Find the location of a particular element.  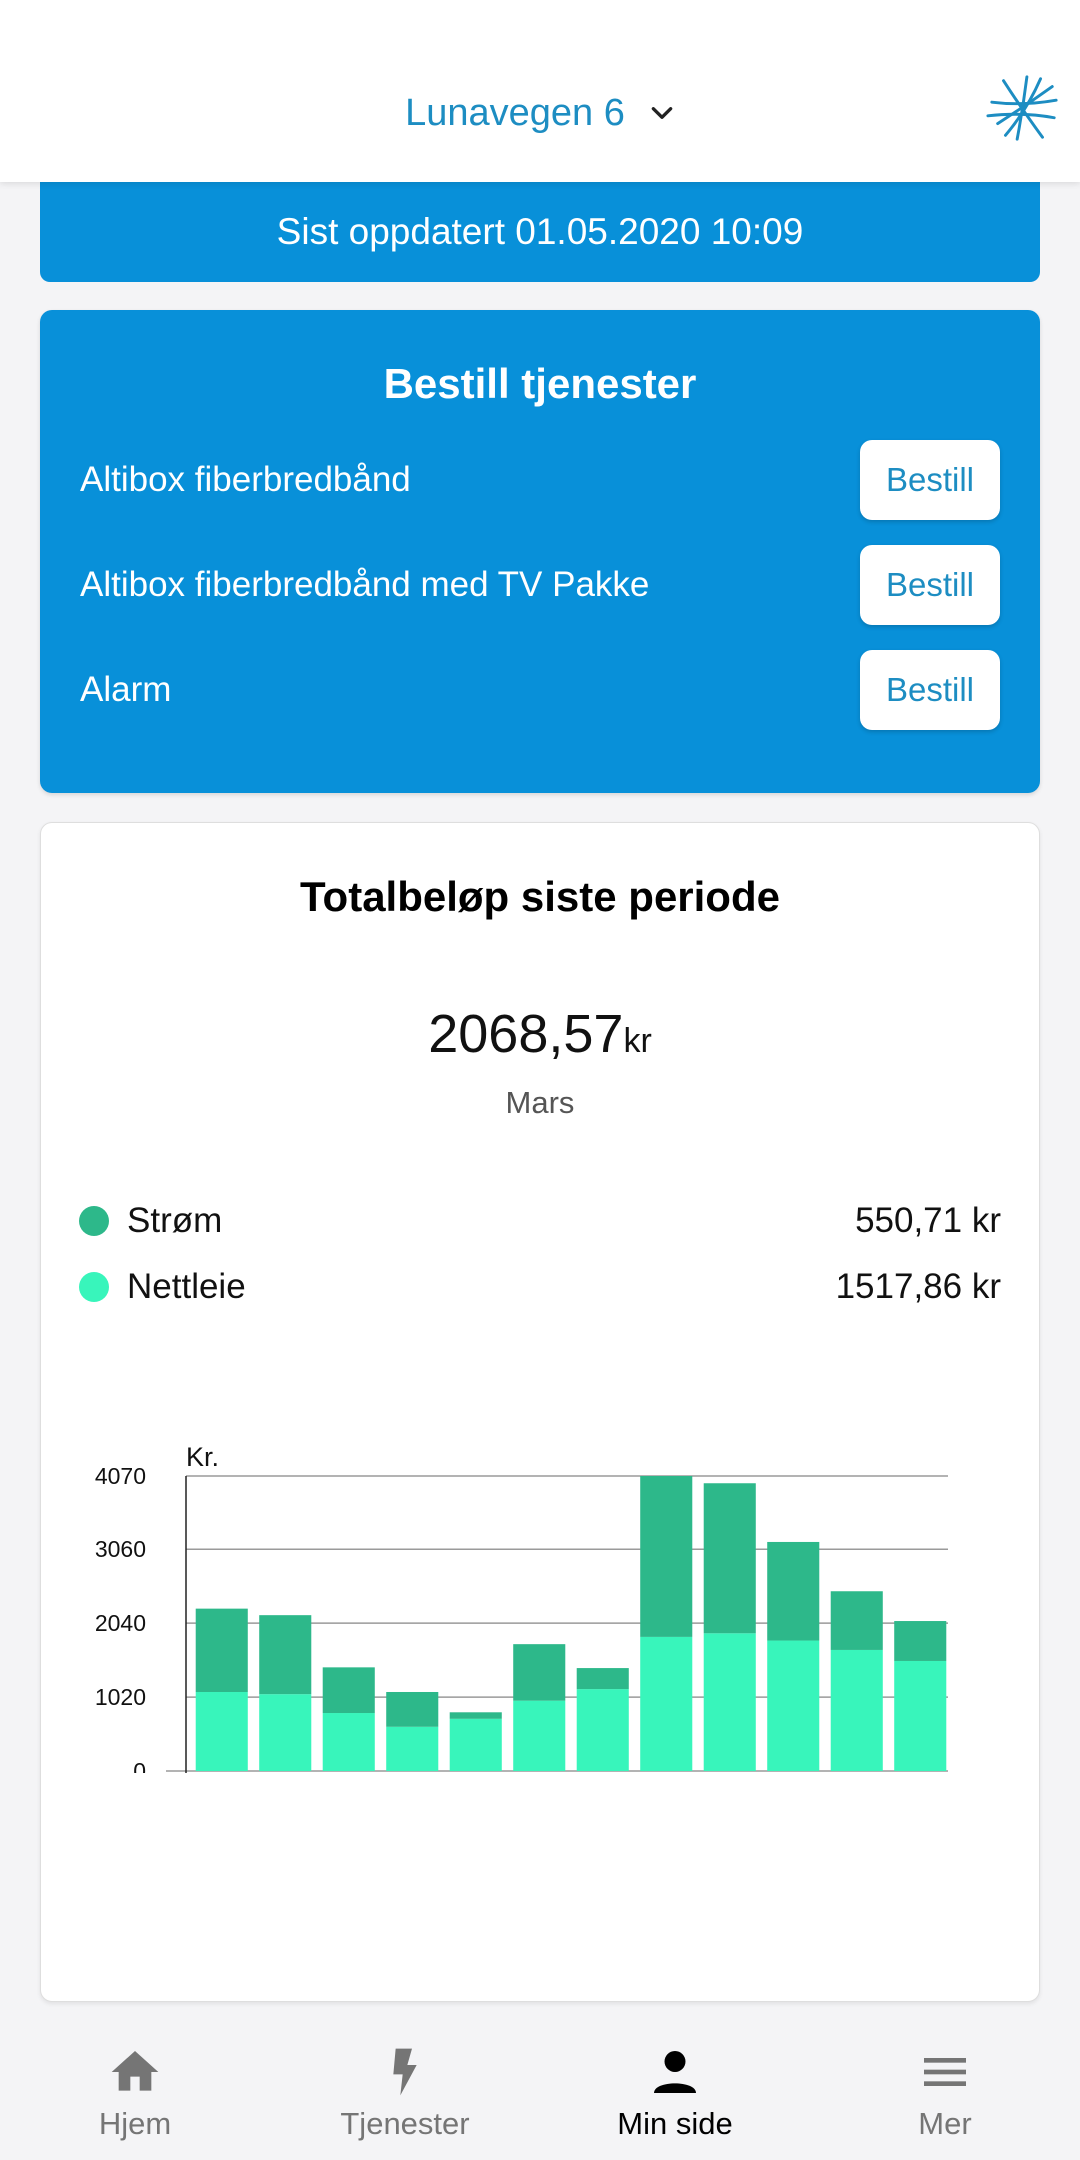

order-alarm-button: Bestill is located at coordinates (930, 690).